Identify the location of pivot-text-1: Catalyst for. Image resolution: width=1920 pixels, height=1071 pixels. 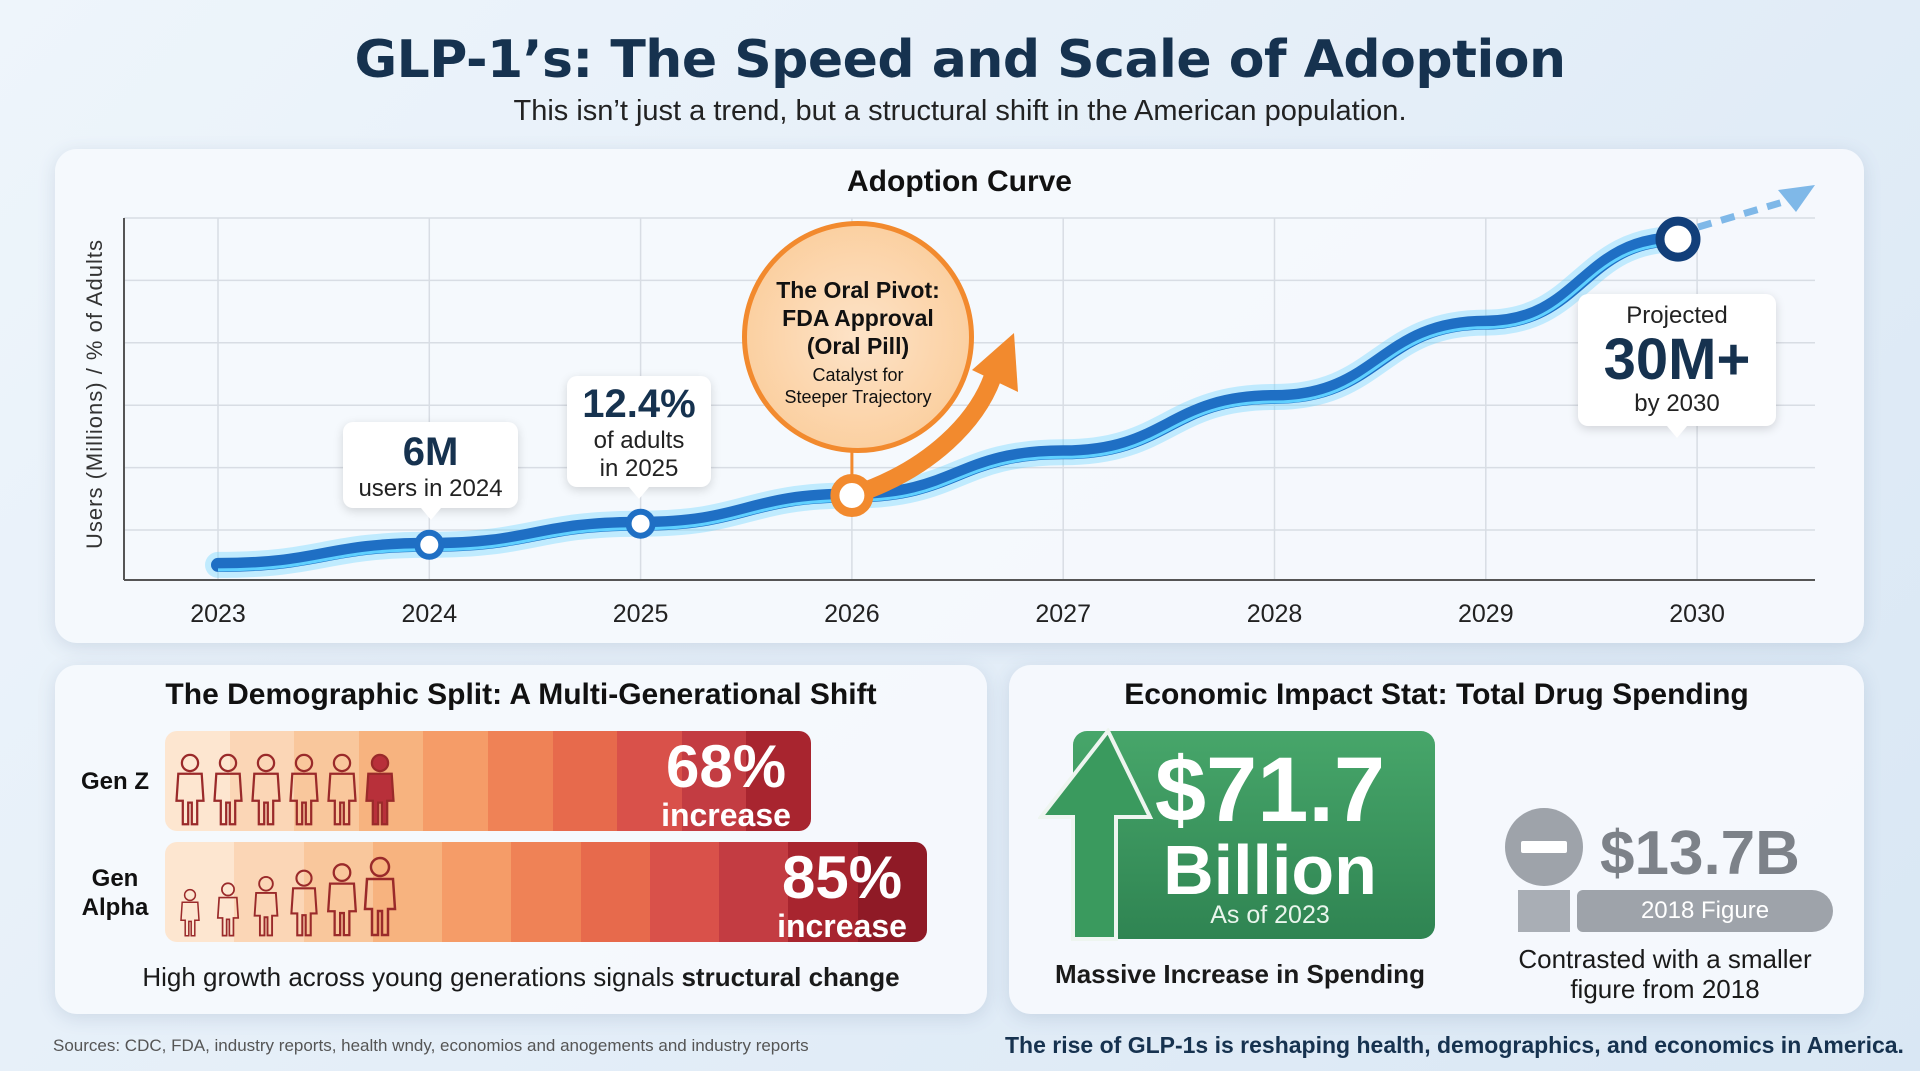
(858, 375).